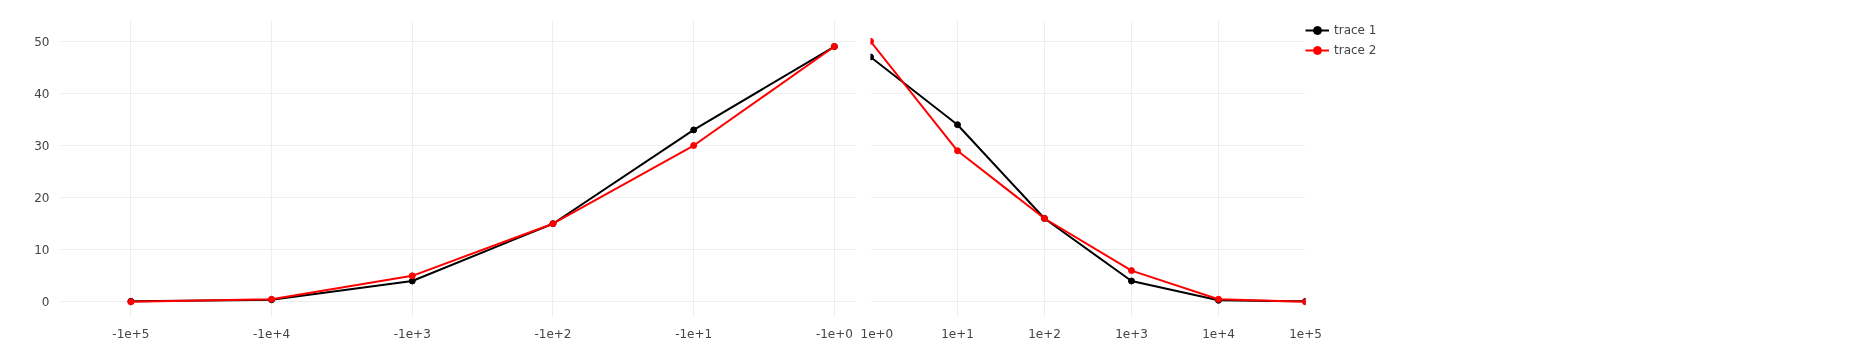 The height and width of the screenshot is (348, 1862). What do you see at coordinates (1044, 333) in the screenshot?
I see `x-tick-label: 1e+2` at bounding box center [1044, 333].